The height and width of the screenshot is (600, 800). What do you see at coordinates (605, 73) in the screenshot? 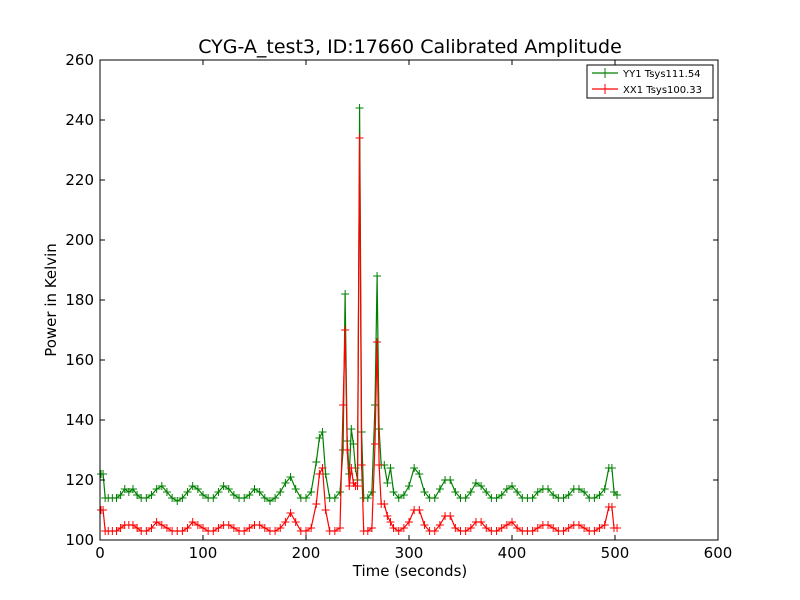
I see `legend-marker-yy1` at bounding box center [605, 73].